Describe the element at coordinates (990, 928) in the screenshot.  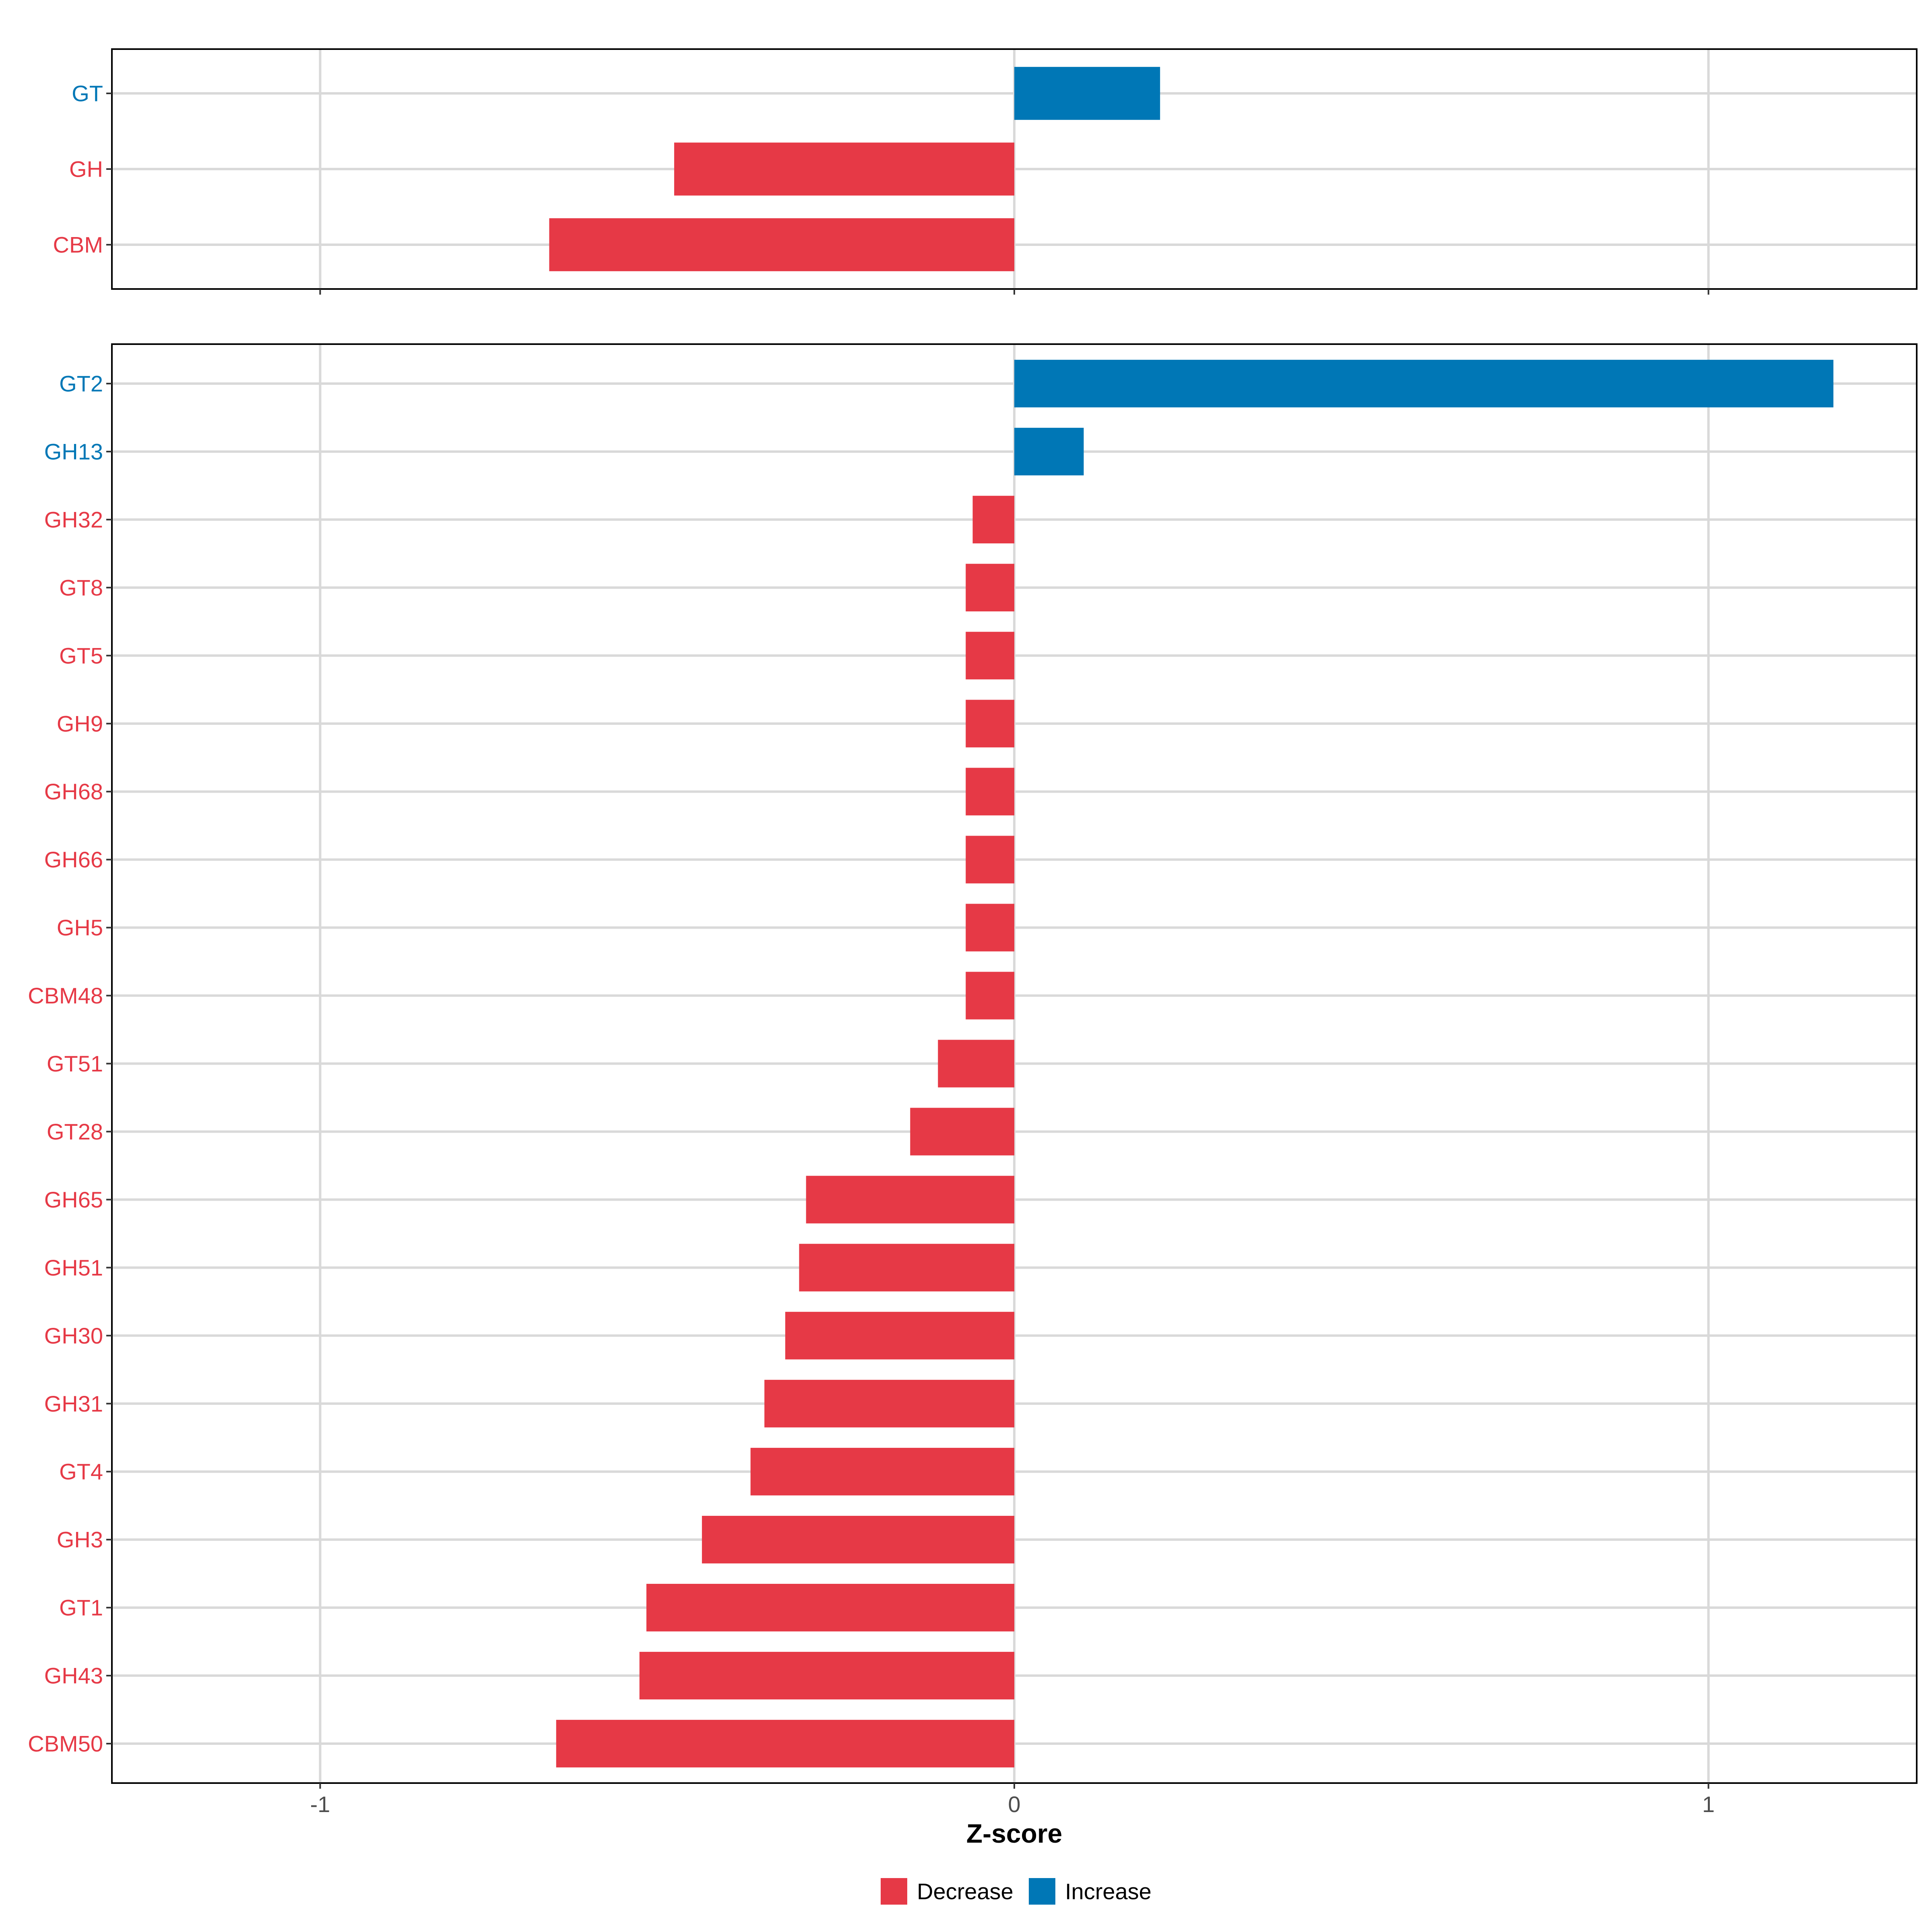
I see `bar-gh5` at that location.